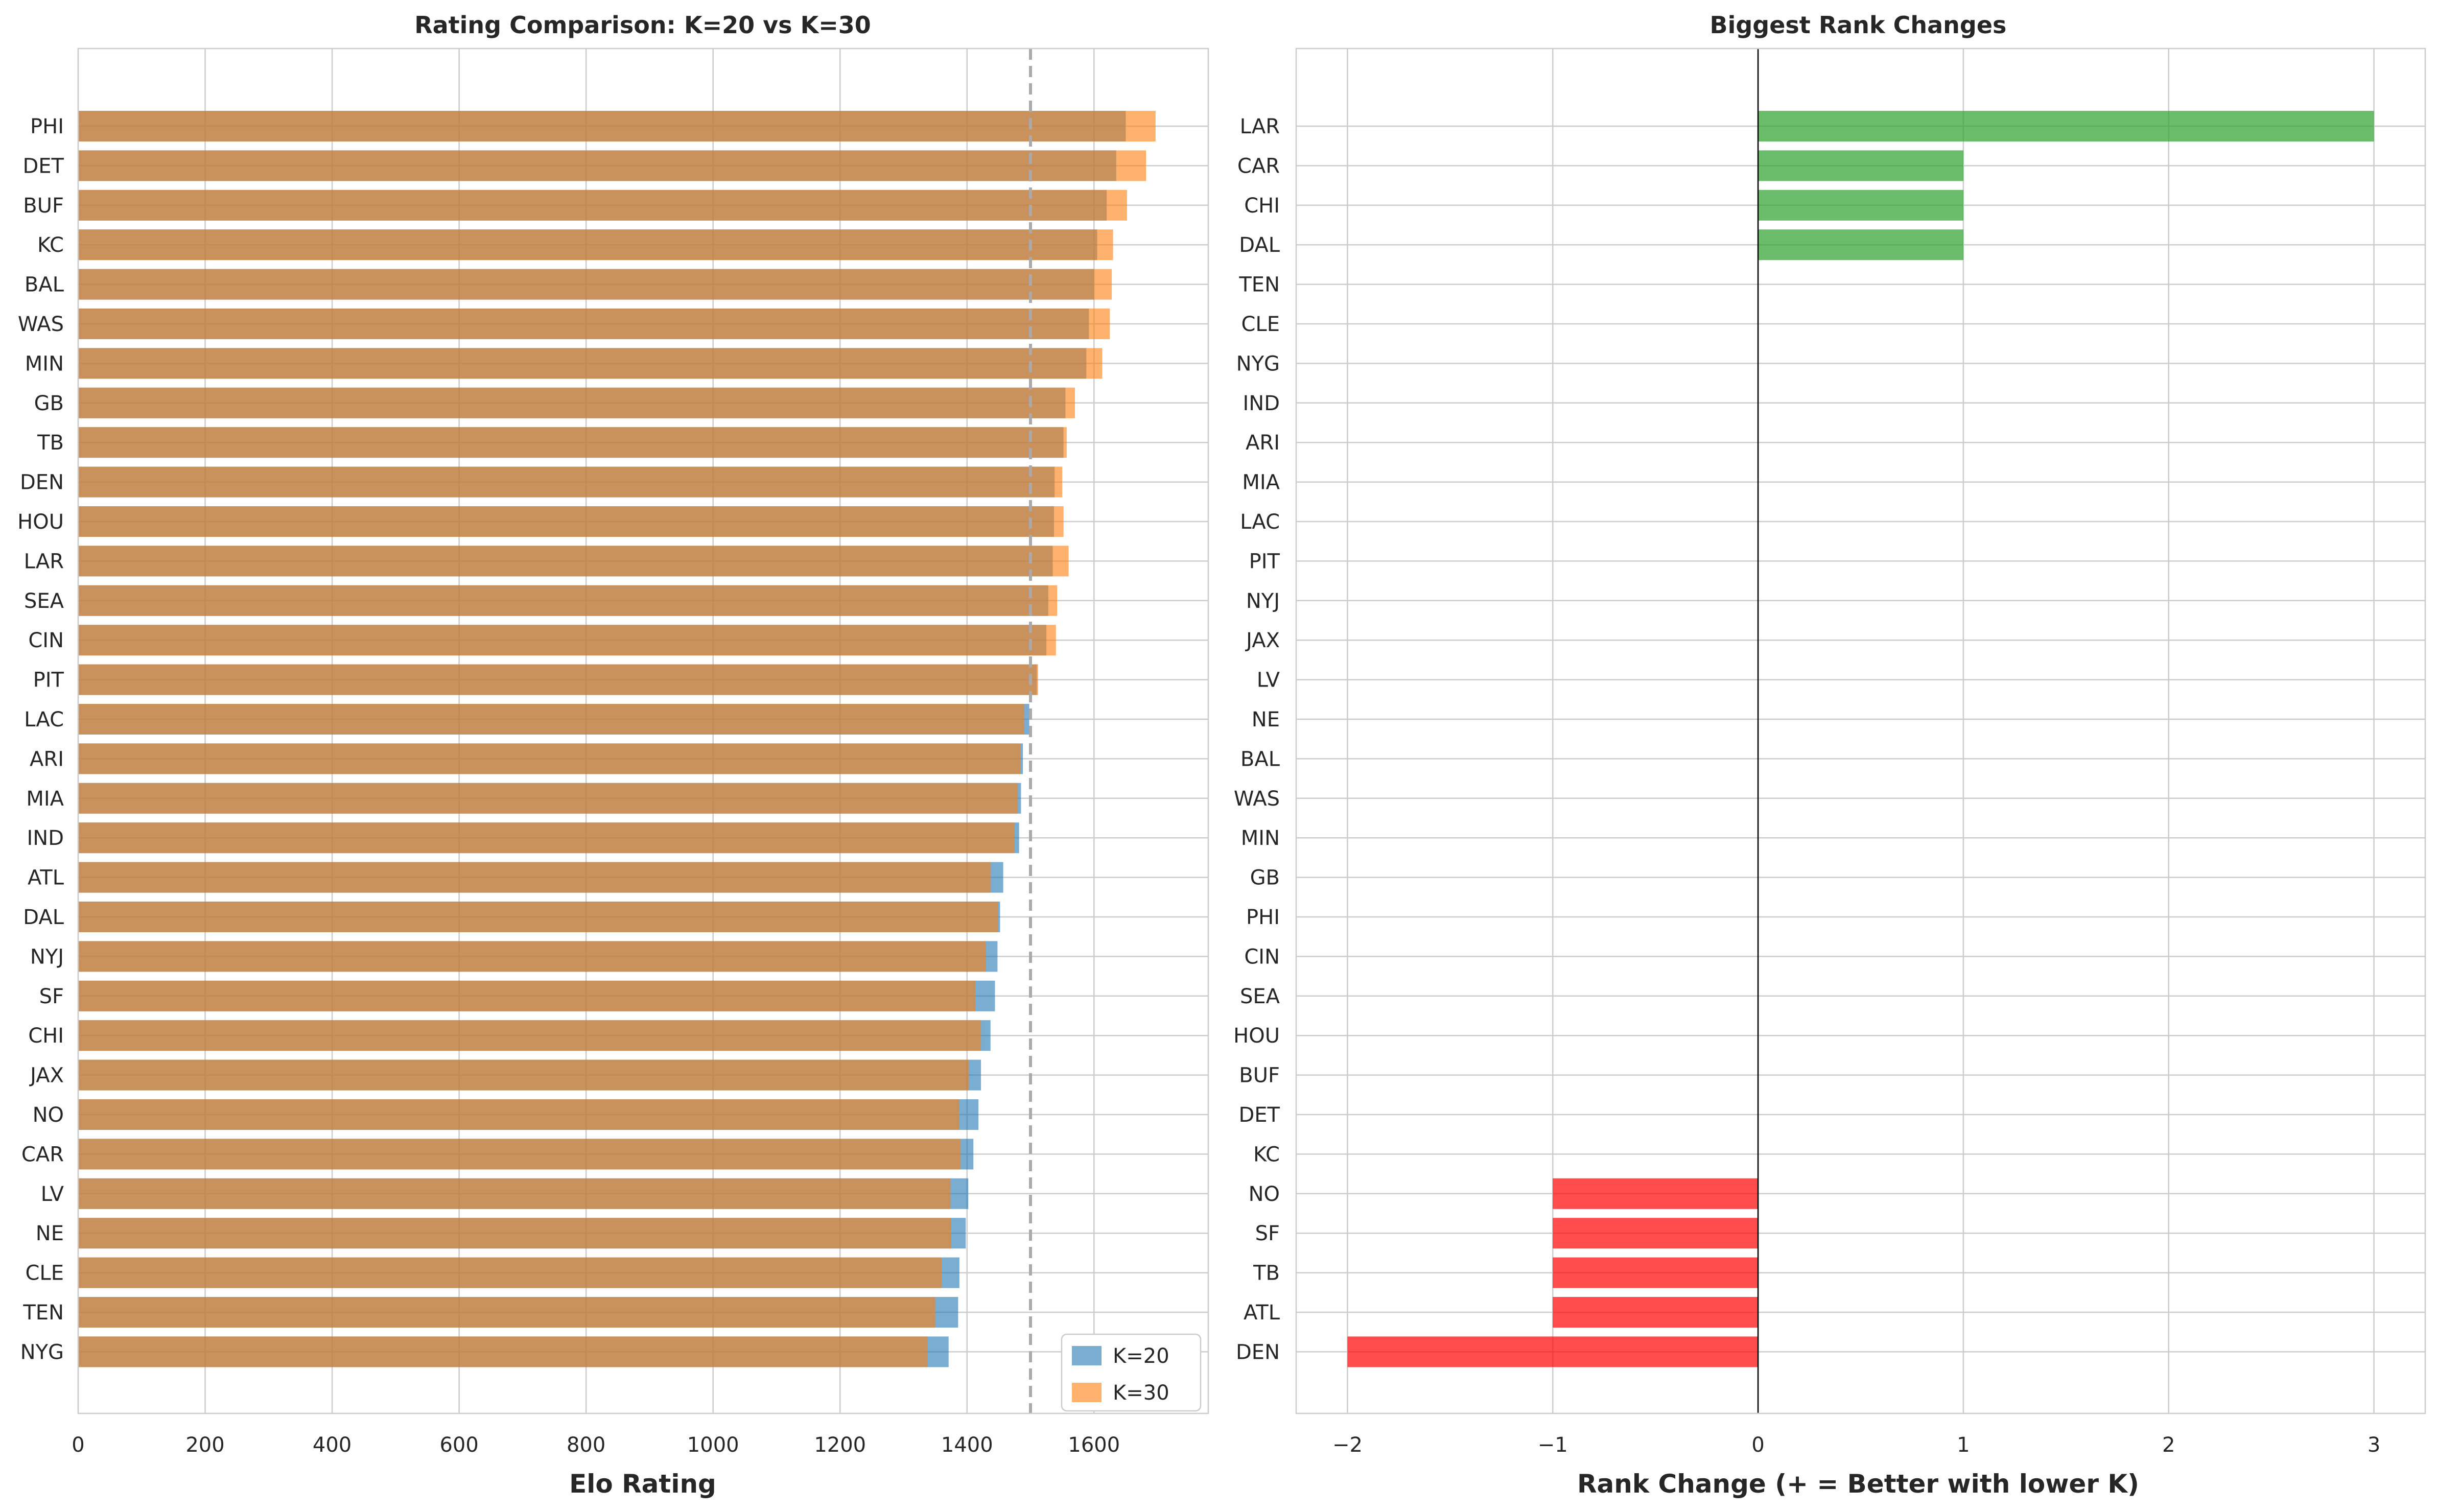  What do you see at coordinates (47, 759) in the screenshot?
I see `left-category-label-ari: ARI` at bounding box center [47, 759].